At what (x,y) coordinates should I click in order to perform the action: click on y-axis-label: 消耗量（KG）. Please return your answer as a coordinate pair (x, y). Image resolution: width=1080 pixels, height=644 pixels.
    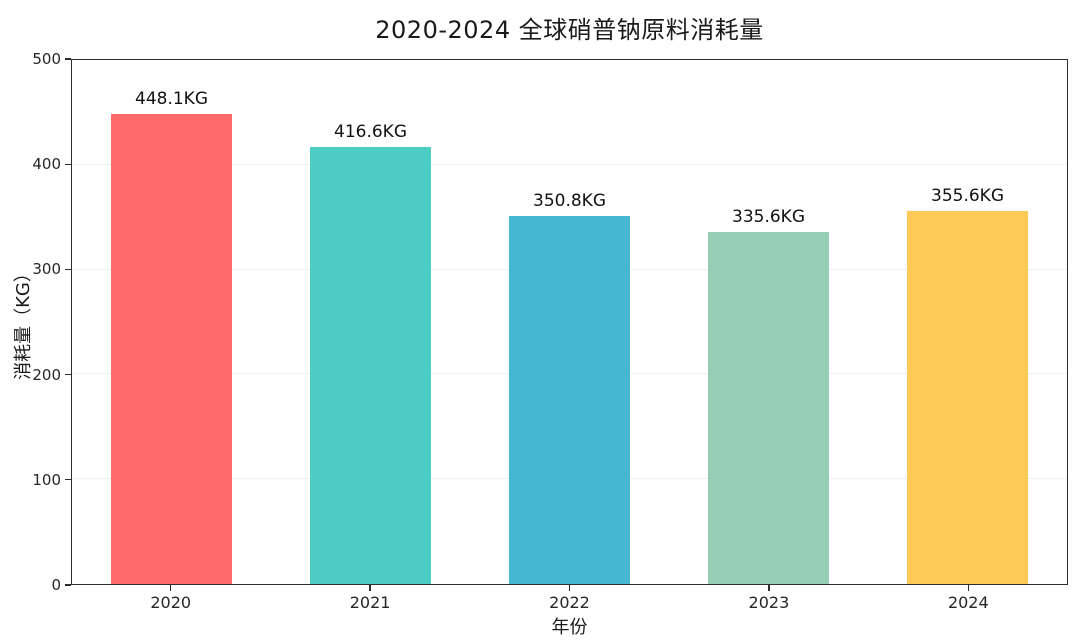
    Looking at the image, I should click on (23, 322).